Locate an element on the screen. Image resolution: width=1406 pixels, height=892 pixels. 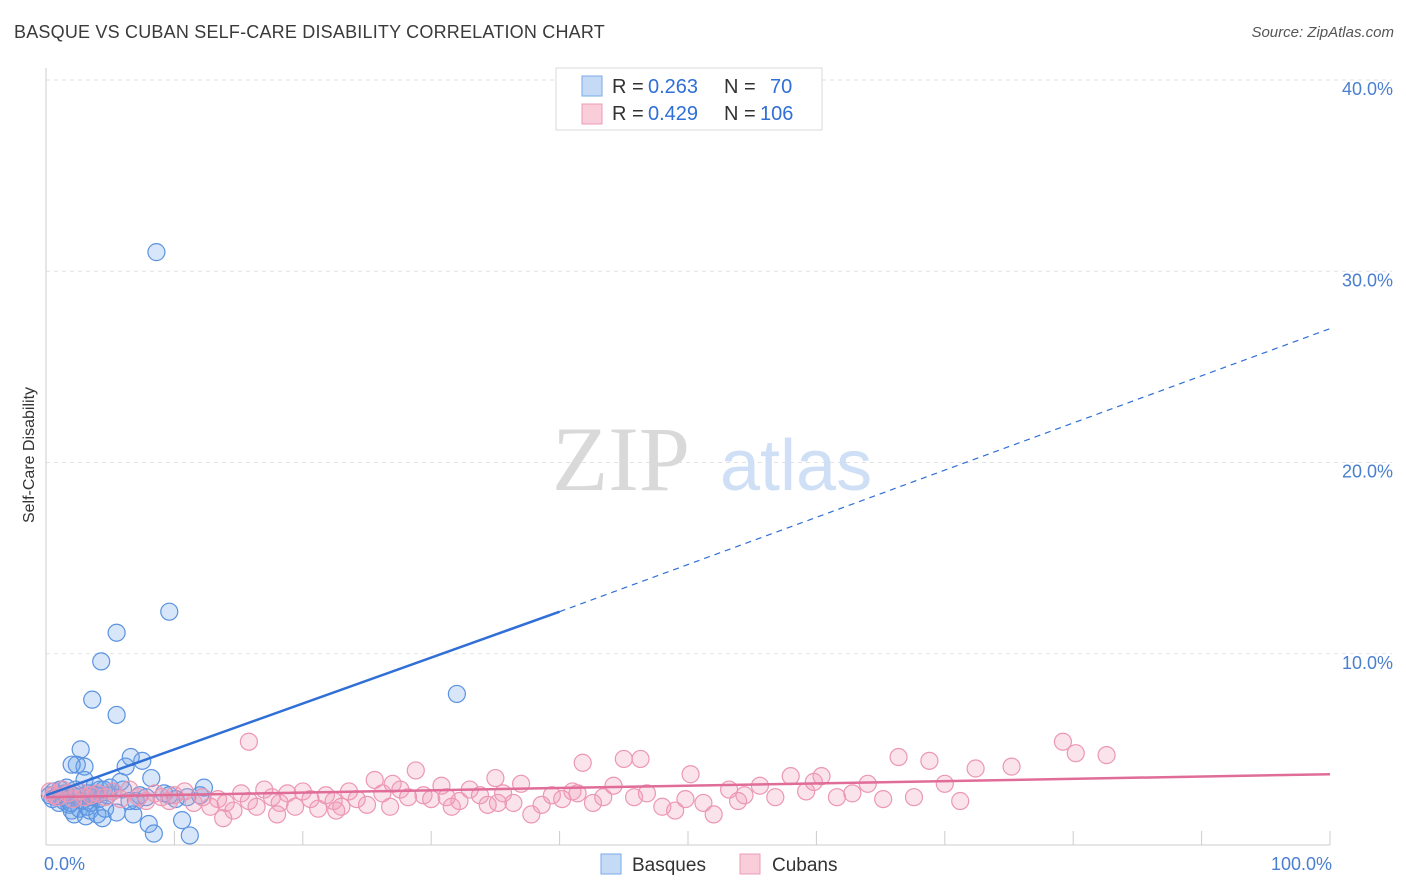
watermark-zip: ZIP is located at coordinates (621, 459).